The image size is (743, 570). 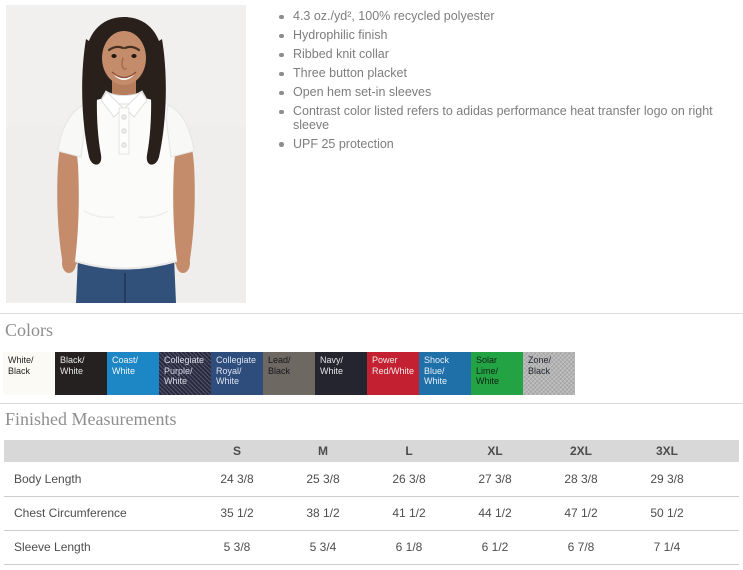 I want to click on size-column-header: 3XL, so click(x=667, y=451).